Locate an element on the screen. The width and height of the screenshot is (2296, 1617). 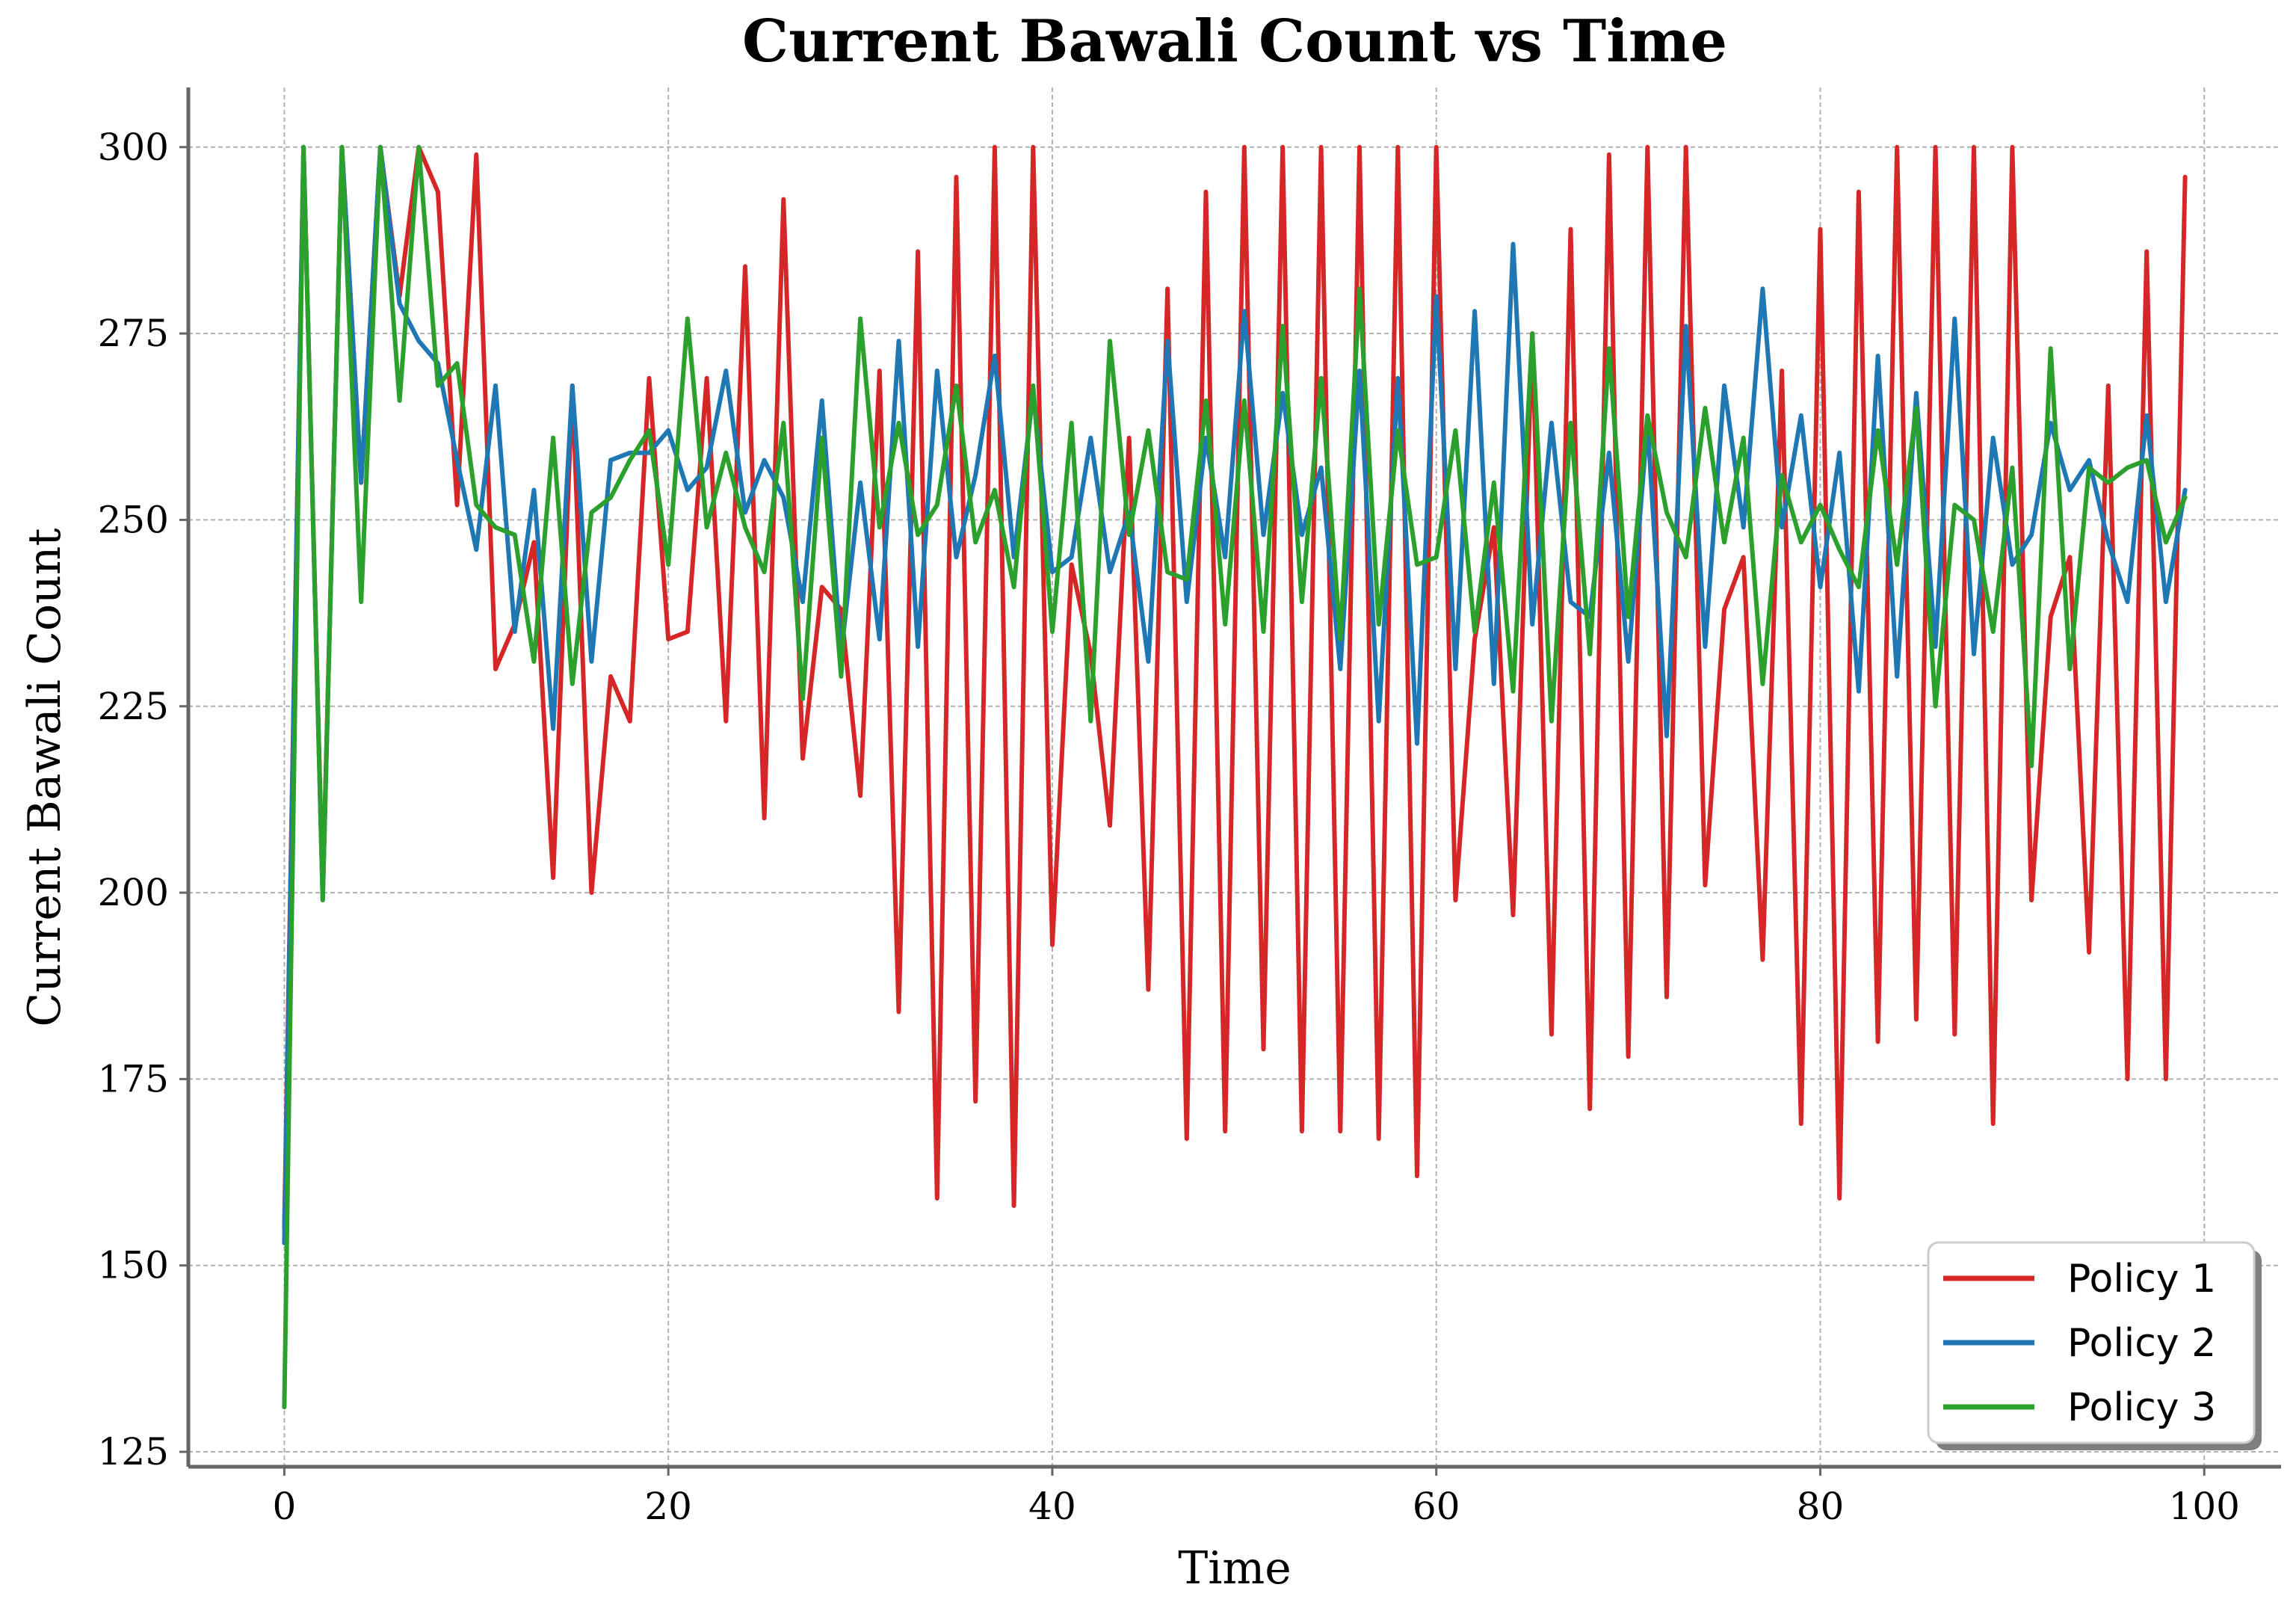
x-tick-label: 80 is located at coordinates (1821, 1506).